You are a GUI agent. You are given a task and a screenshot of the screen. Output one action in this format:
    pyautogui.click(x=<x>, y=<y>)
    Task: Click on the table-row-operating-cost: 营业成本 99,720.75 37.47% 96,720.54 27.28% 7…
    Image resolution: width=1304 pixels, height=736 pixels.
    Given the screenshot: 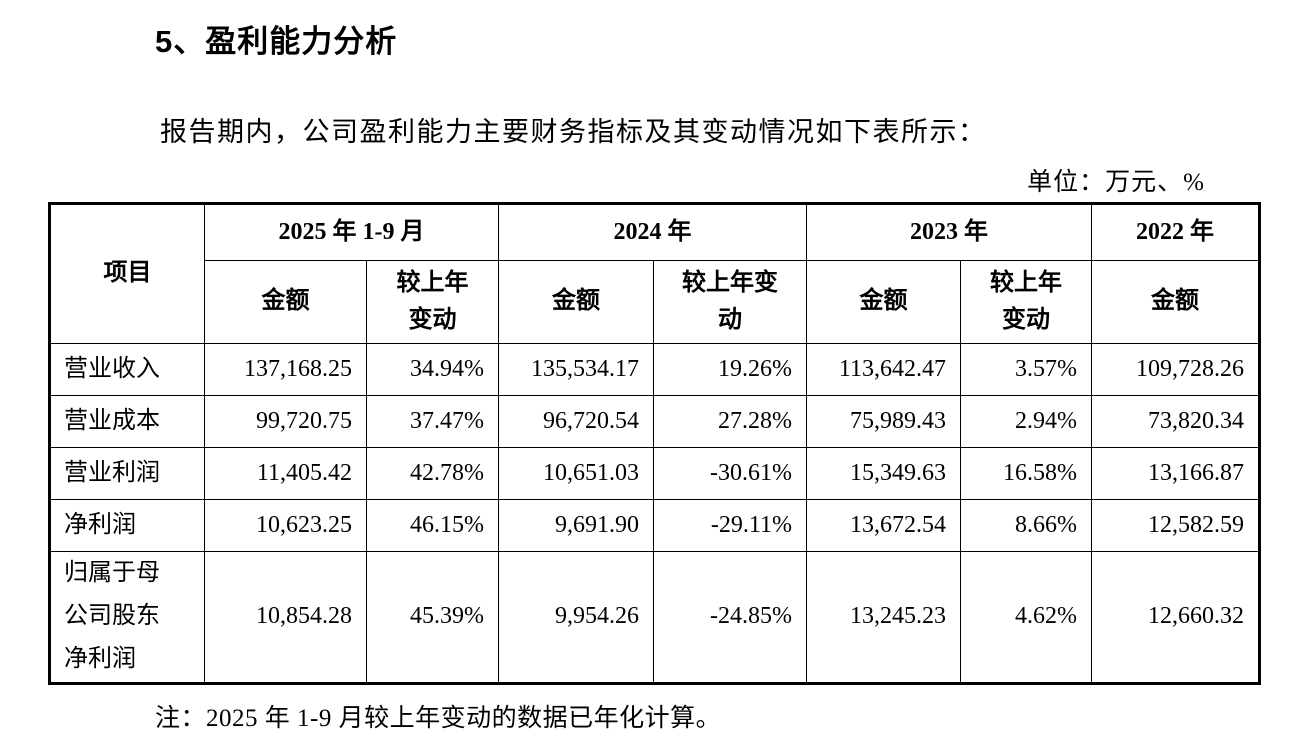 What is the action you would take?
    pyautogui.click(x=654, y=421)
    